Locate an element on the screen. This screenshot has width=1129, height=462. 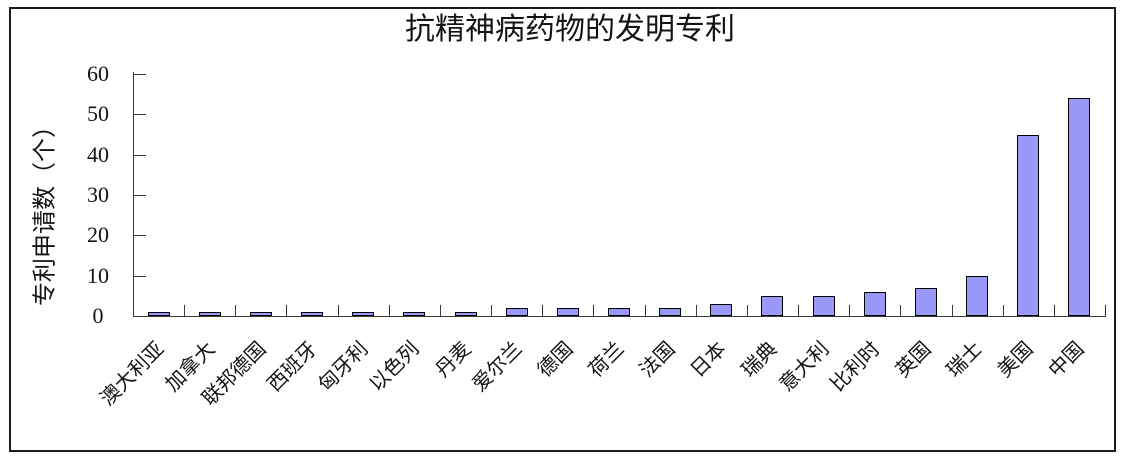
y-tick-label: 0 is located at coordinates (98, 315).